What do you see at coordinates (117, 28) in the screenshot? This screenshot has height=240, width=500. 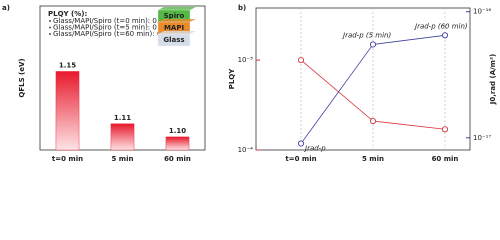 I see `legend-item: Glass/MAPI/Spiro (t=5 min): 0.021 %` at bounding box center [117, 28].